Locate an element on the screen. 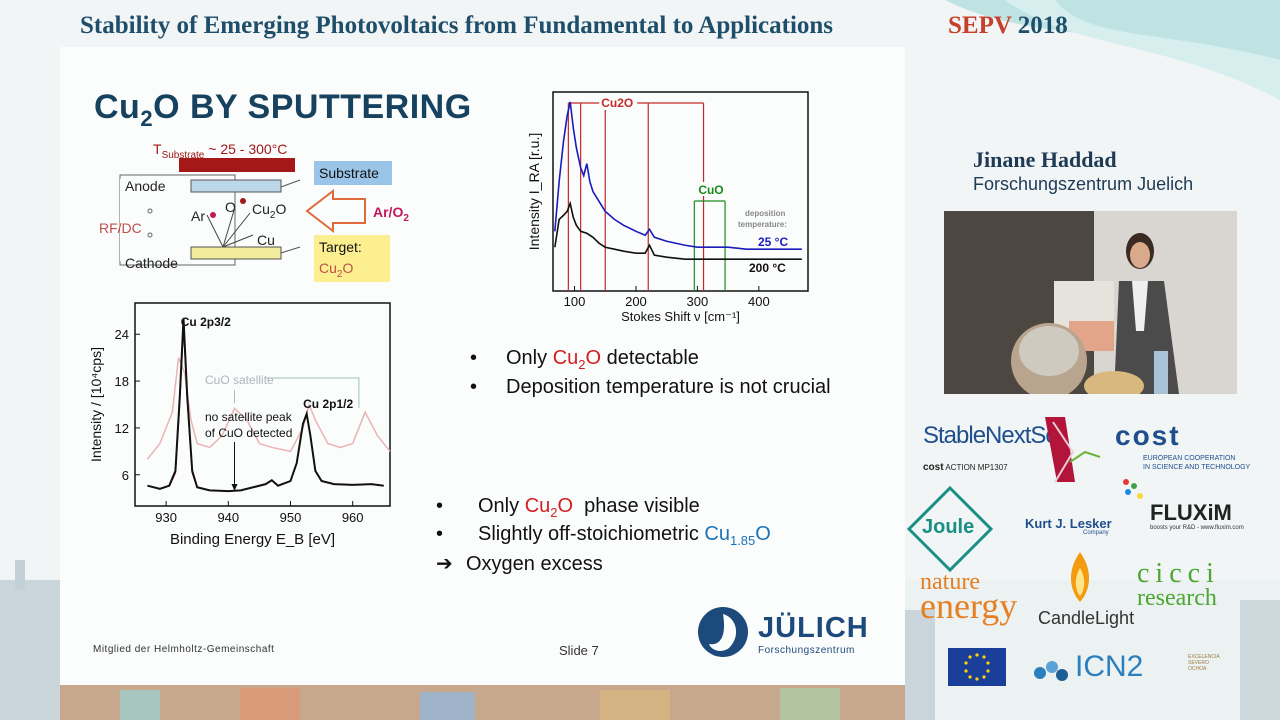 This screenshot has height=720, width=1280. icn2-dots-icon is located at coordinates (1051, 671).